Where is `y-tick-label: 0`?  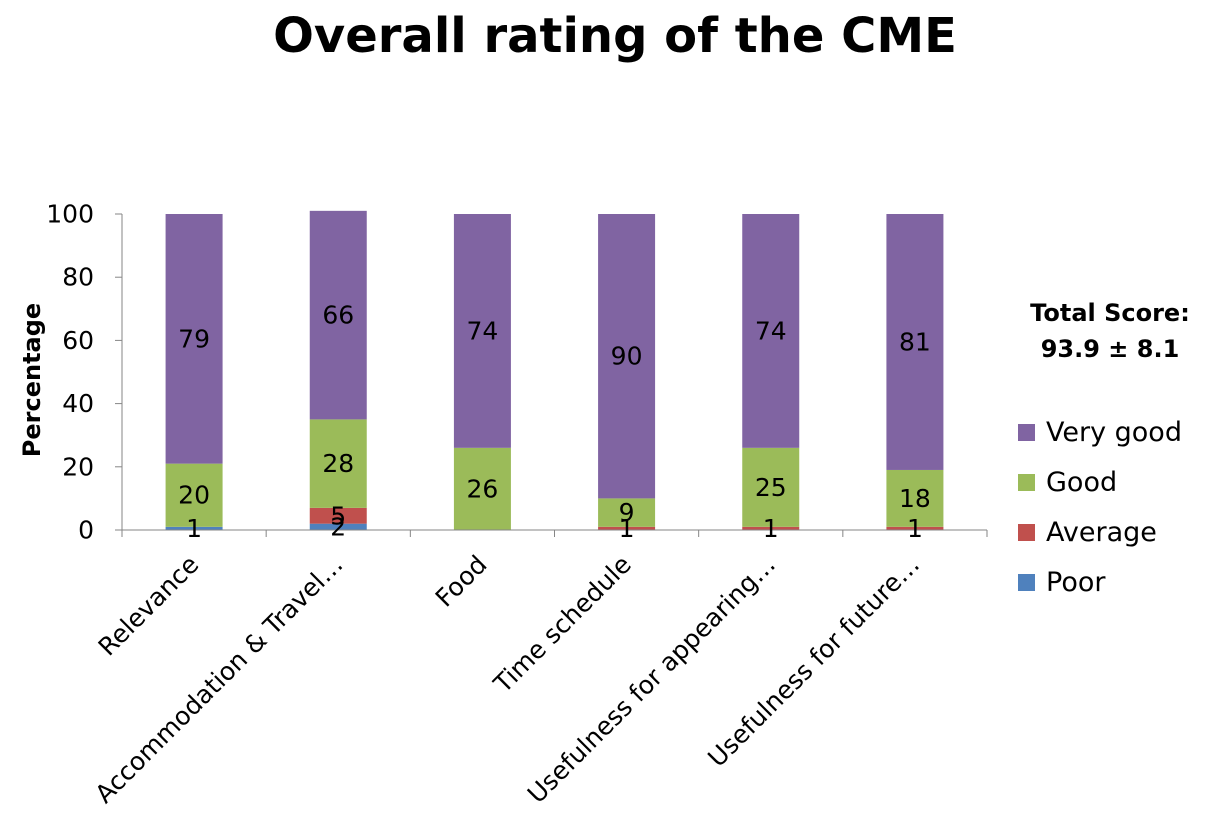 y-tick-label: 0 is located at coordinates (86, 530).